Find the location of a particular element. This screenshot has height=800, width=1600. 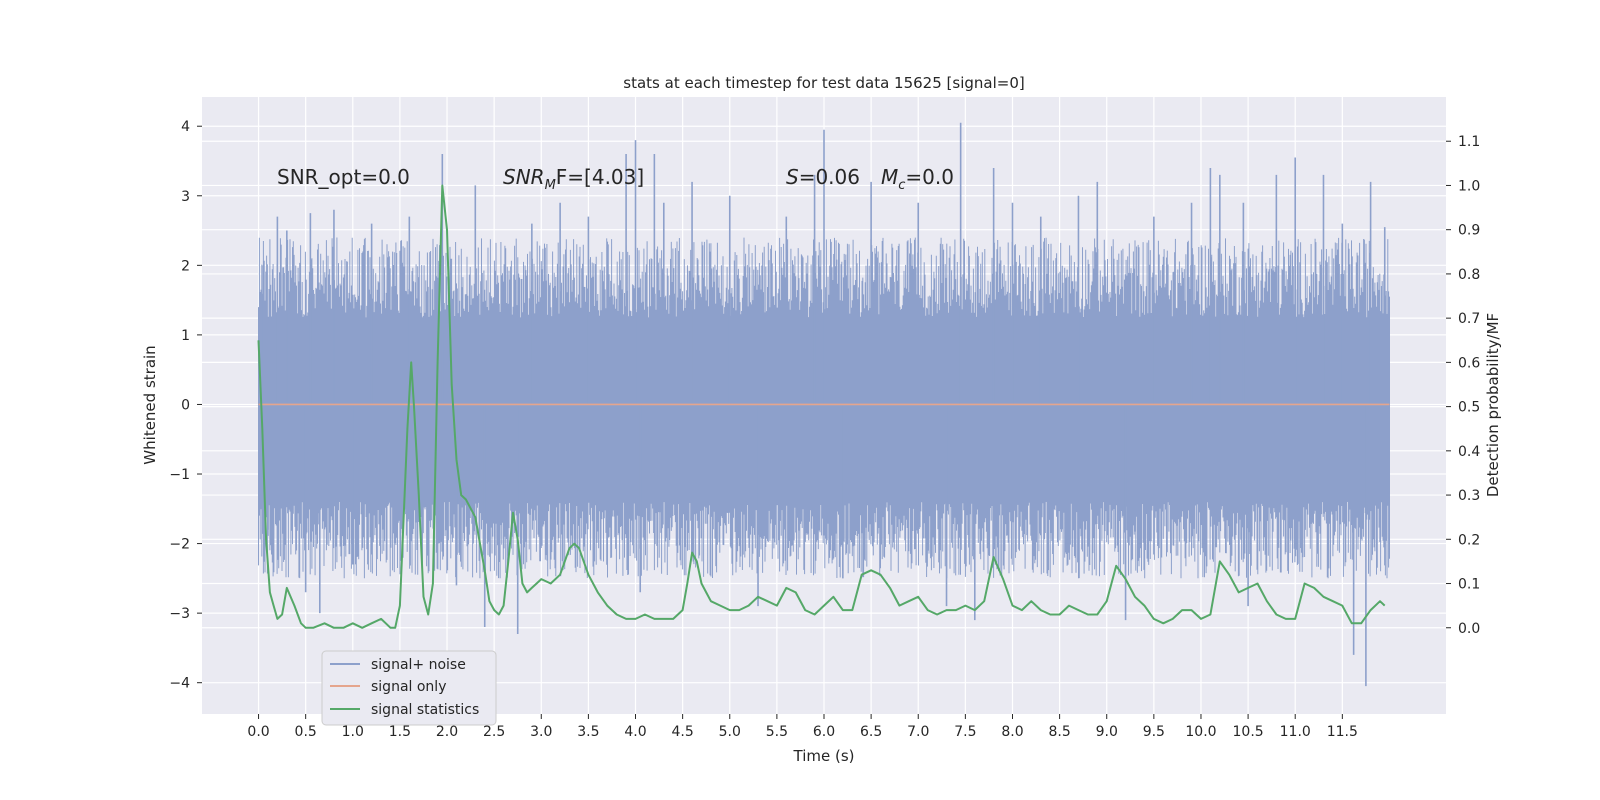

mc-annotation: Mc=0.0 is located at coordinates (917, 179).